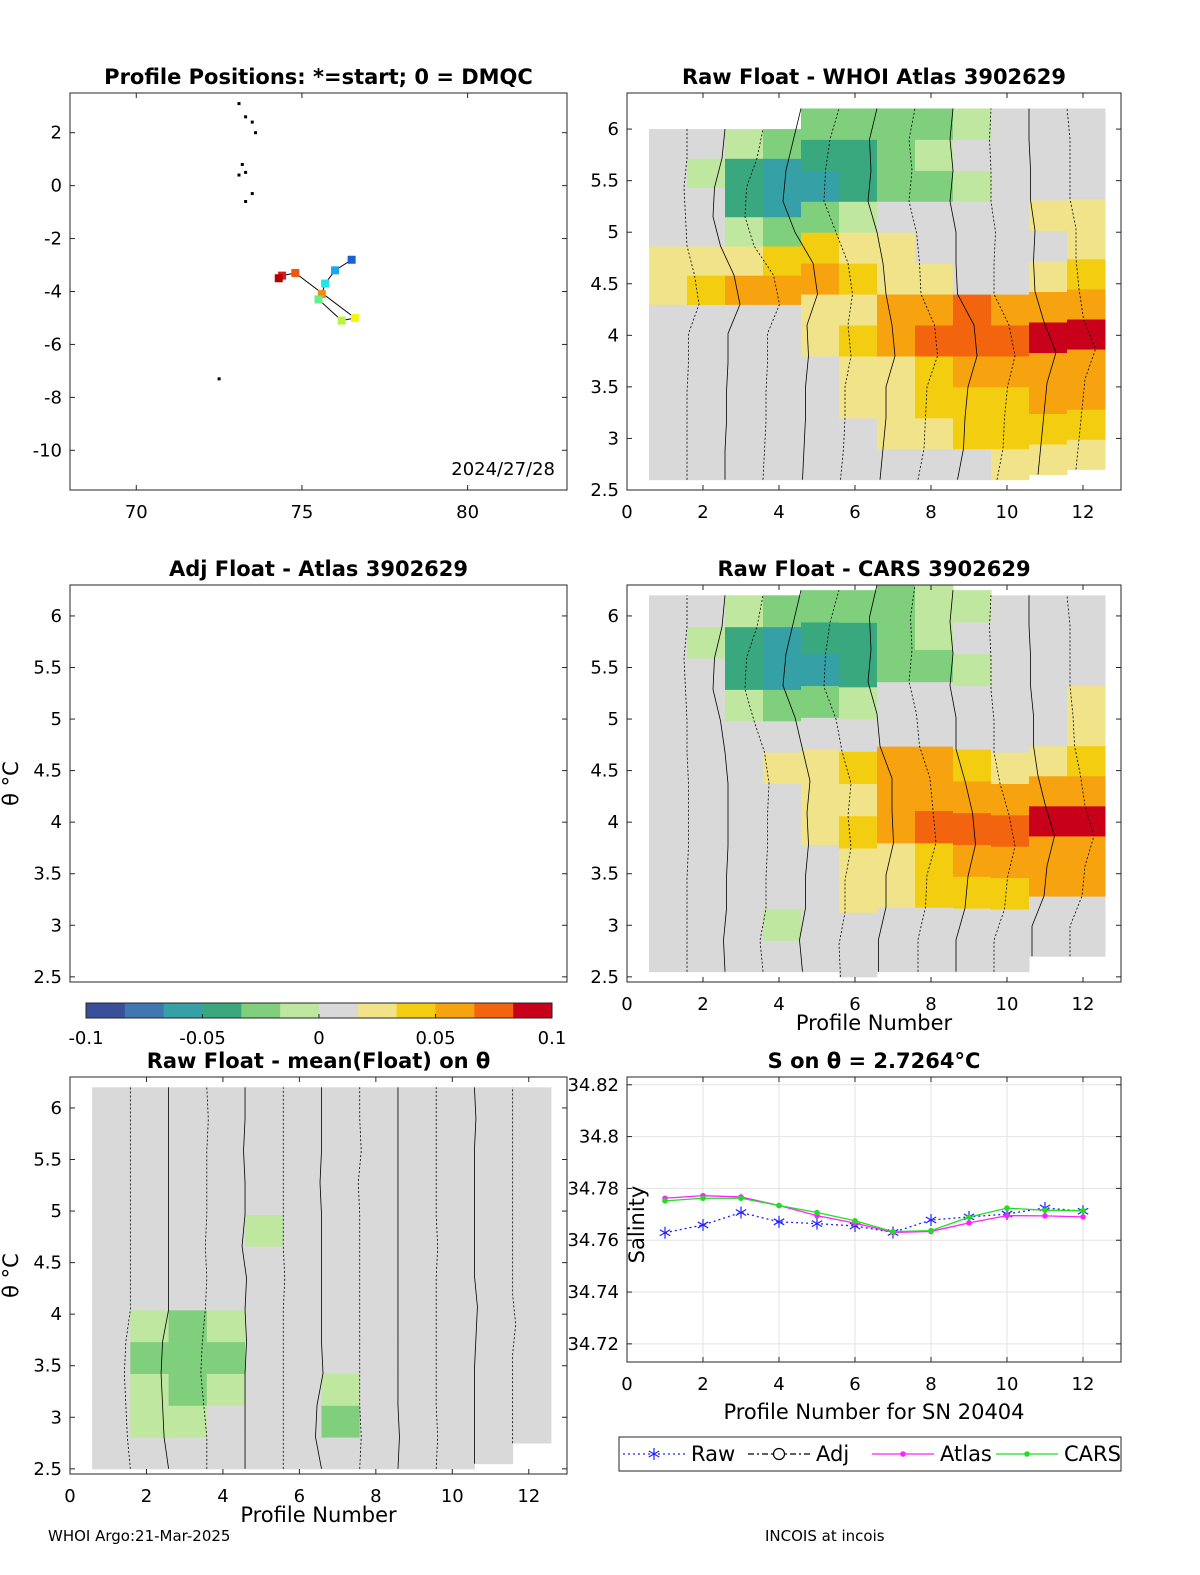 Image resolution: width=1200 pixels, height=1575 pixels. I want to click on x-tick-label: 2, so click(146, 1496).